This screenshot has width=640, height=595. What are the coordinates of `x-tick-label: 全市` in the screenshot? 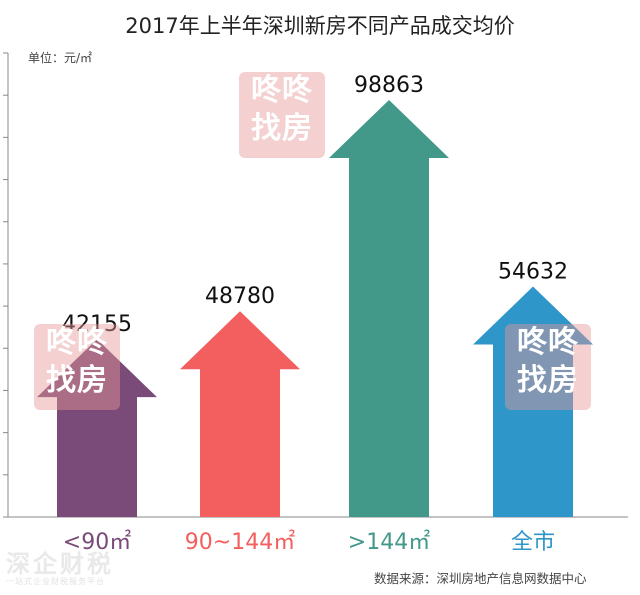 It's located at (533, 542).